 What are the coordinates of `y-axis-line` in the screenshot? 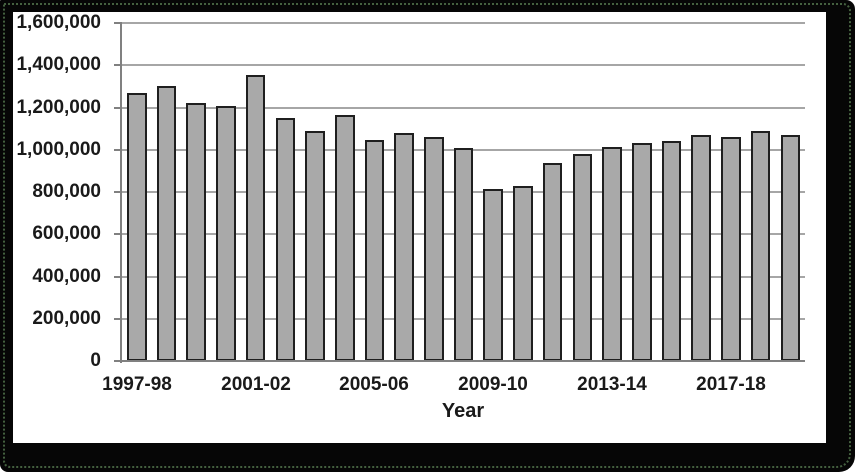 It's located at (121, 193).